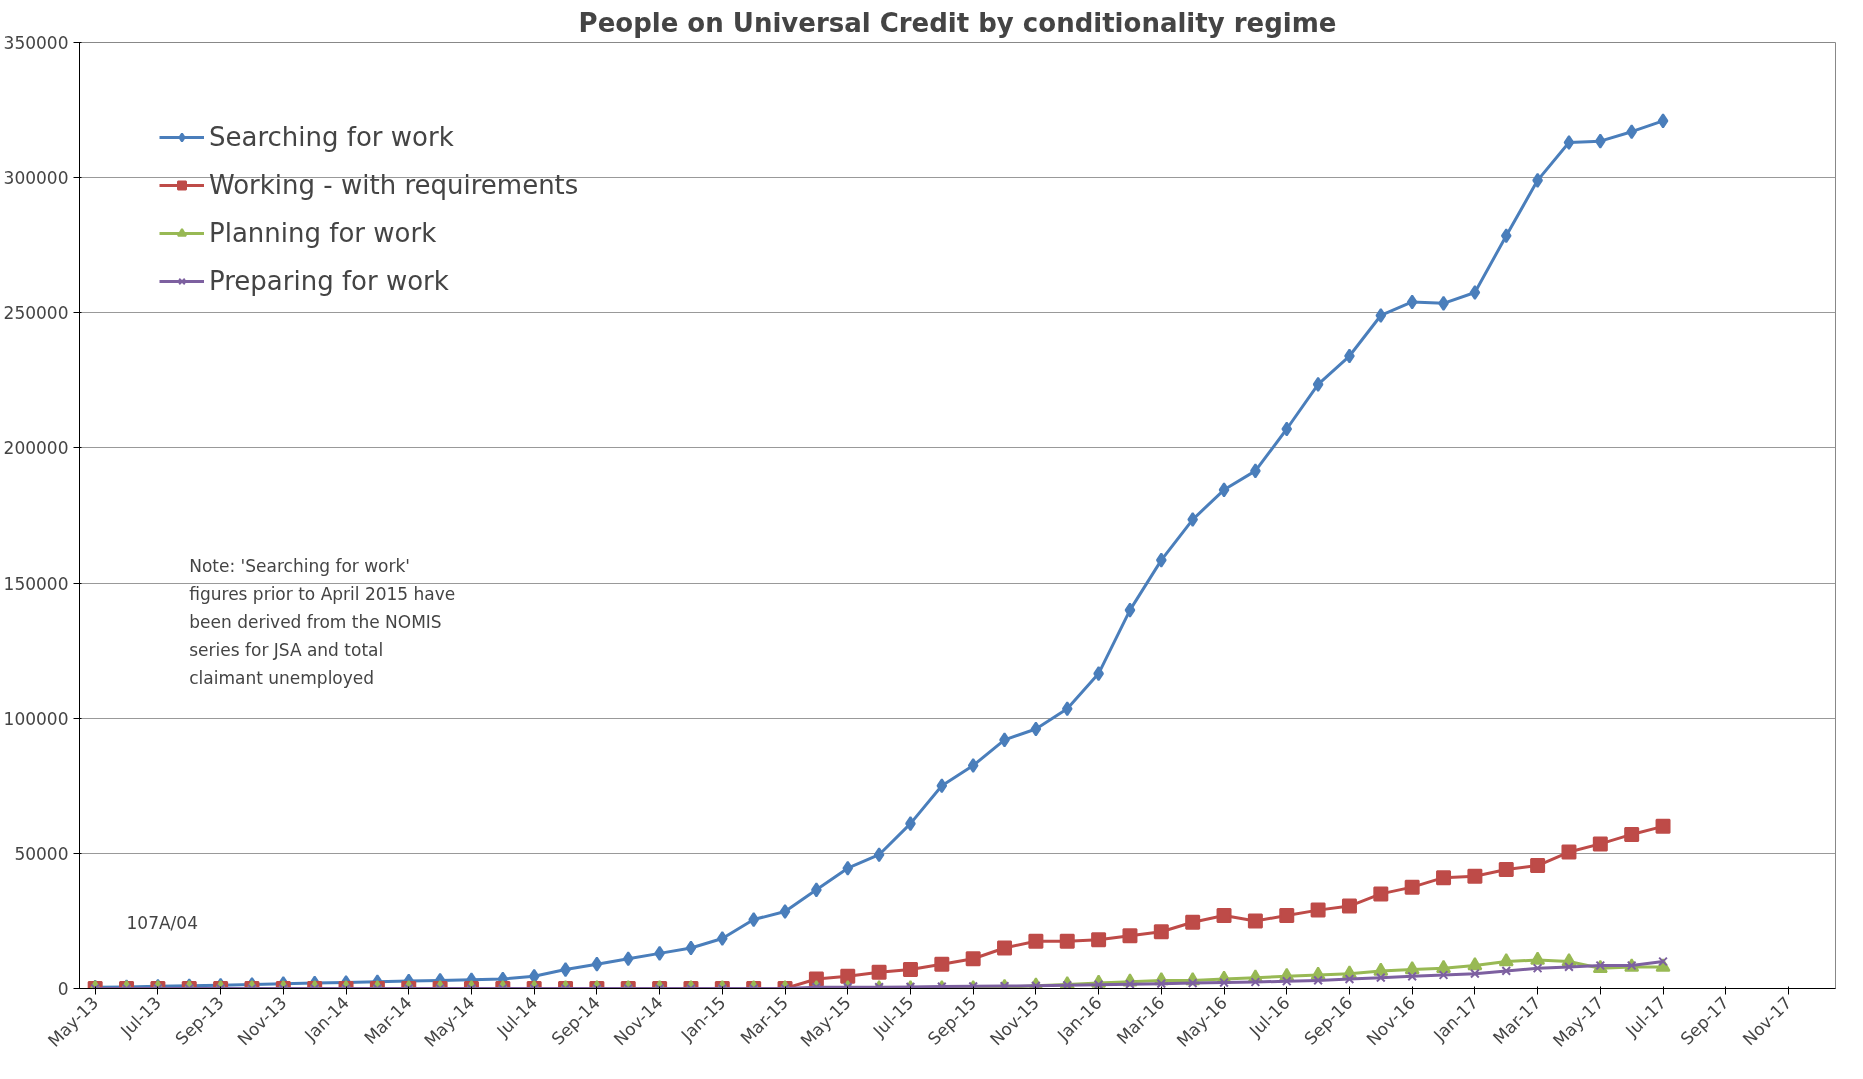  Describe the element at coordinates (36, 313) in the screenshot. I see `y-tick-label: 250000` at that location.